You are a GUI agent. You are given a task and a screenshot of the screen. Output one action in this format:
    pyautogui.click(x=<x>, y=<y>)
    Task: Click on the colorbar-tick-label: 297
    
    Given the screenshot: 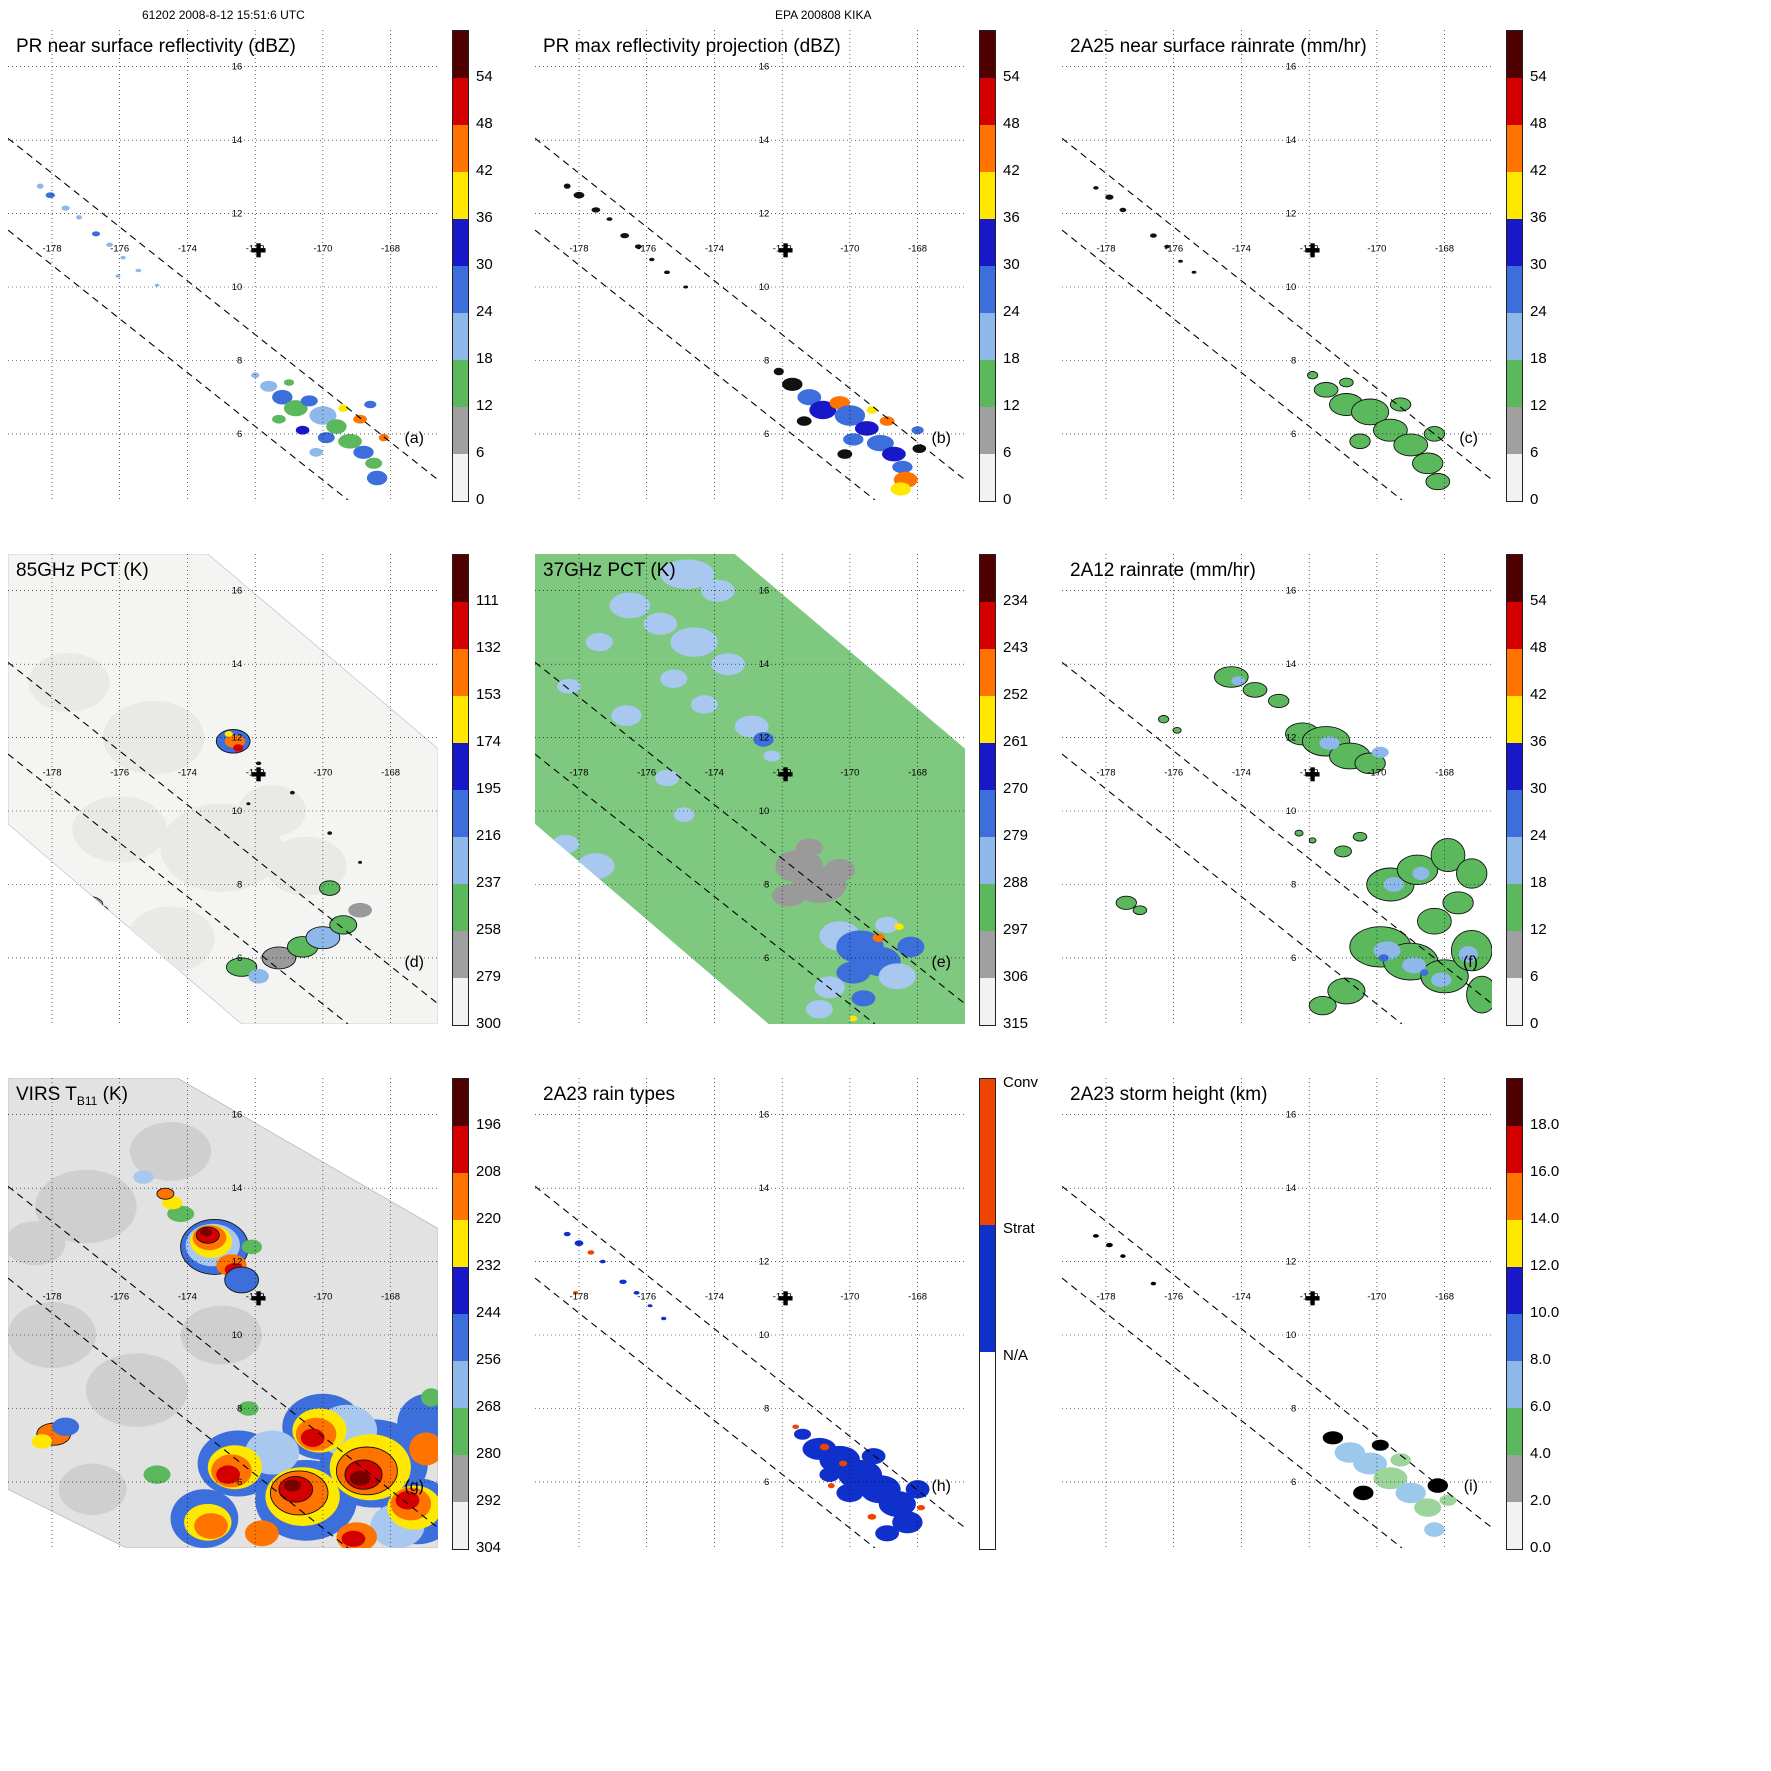 What is the action you would take?
    pyautogui.click(x=1016, y=929)
    